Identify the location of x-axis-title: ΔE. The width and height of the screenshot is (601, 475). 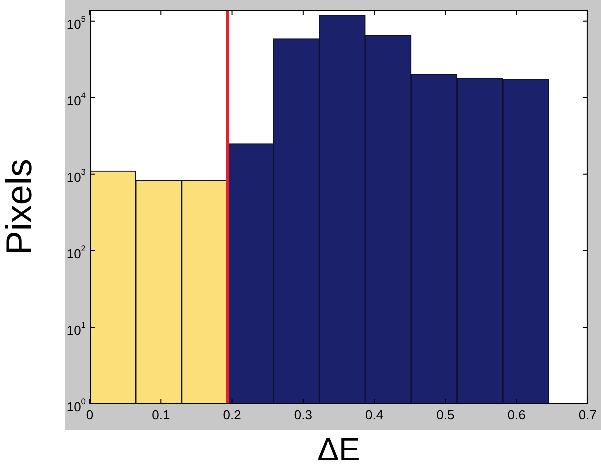
(339, 450).